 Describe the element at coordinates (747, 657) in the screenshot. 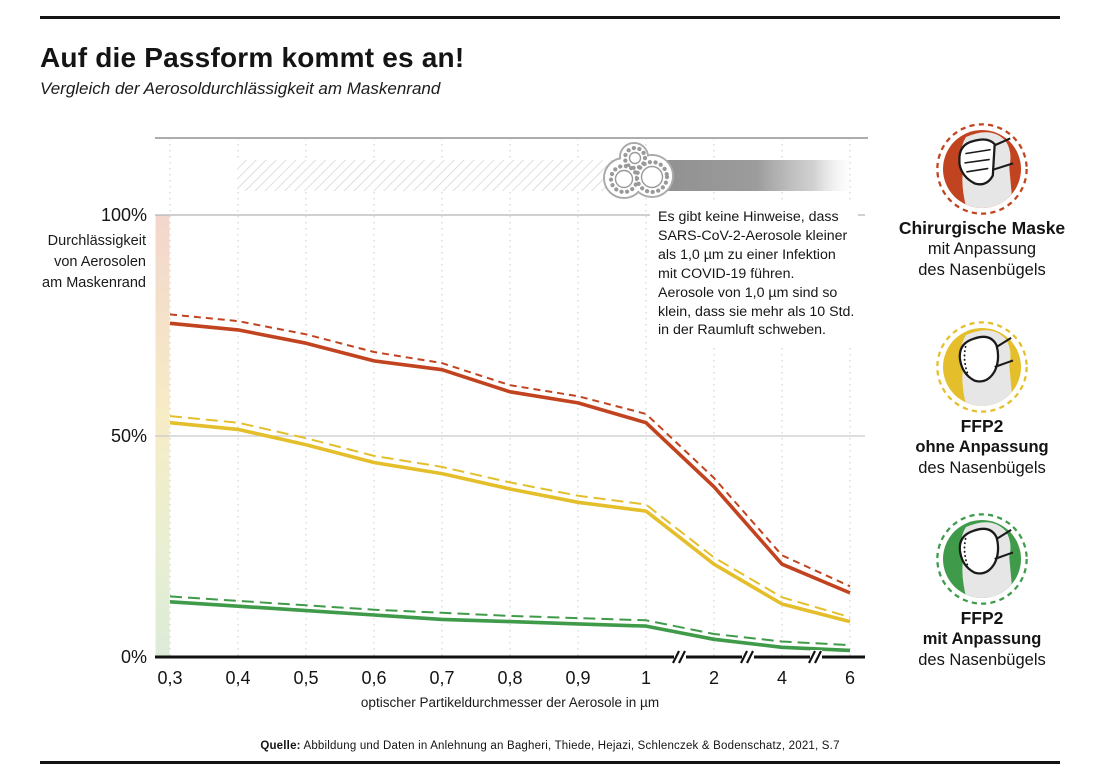

I see `axis-break-marks` at that location.